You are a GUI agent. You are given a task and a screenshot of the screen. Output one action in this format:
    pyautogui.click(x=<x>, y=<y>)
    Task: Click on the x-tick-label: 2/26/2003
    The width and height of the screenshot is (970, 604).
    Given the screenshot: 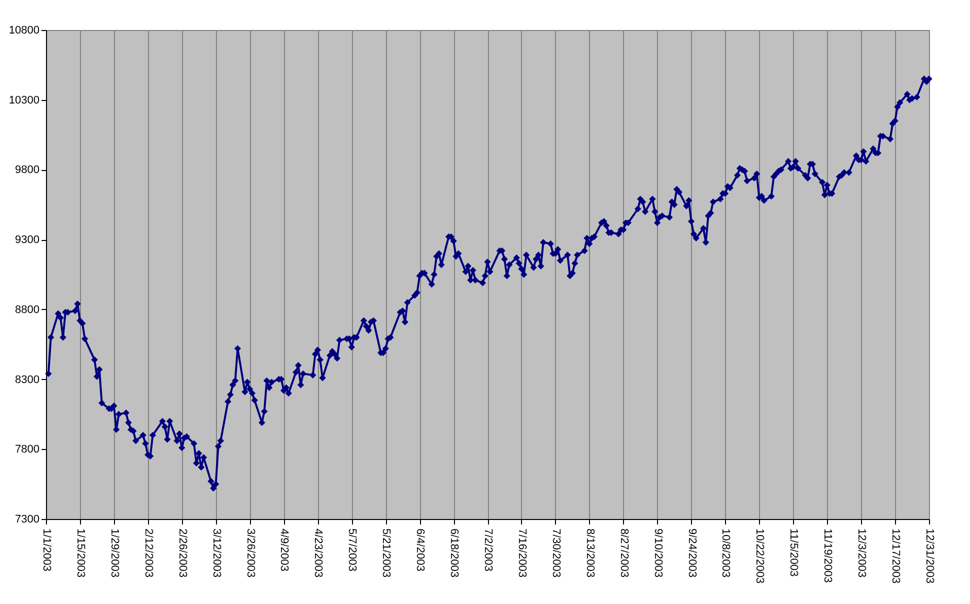 What is the action you would take?
    pyautogui.click(x=182, y=553)
    